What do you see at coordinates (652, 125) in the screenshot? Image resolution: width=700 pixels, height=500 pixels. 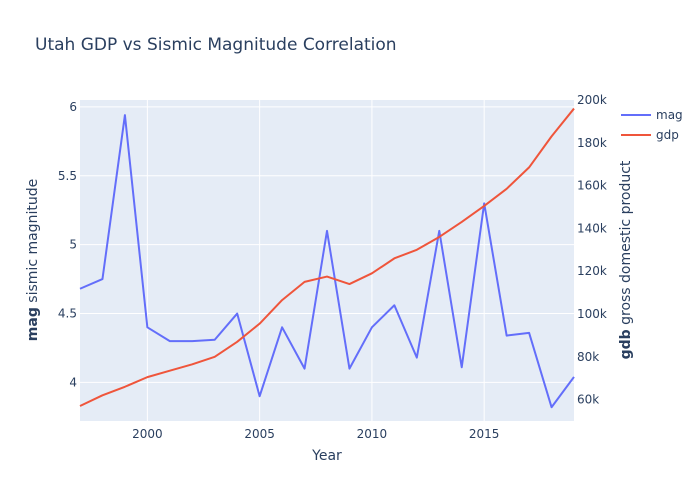 I see `legend: mag gdp` at bounding box center [652, 125].